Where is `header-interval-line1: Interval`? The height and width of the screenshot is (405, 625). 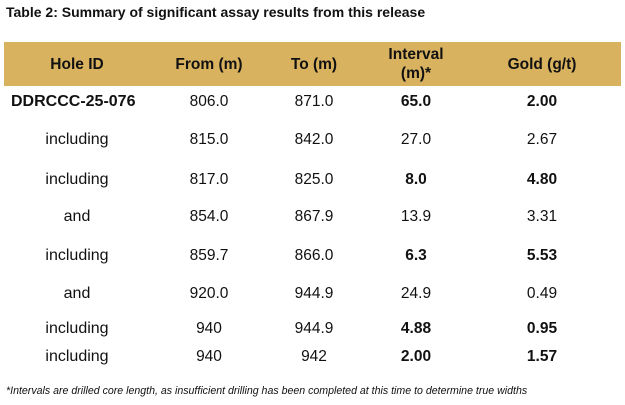 header-interval-line1: Interval is located at coordinates (416, 54).